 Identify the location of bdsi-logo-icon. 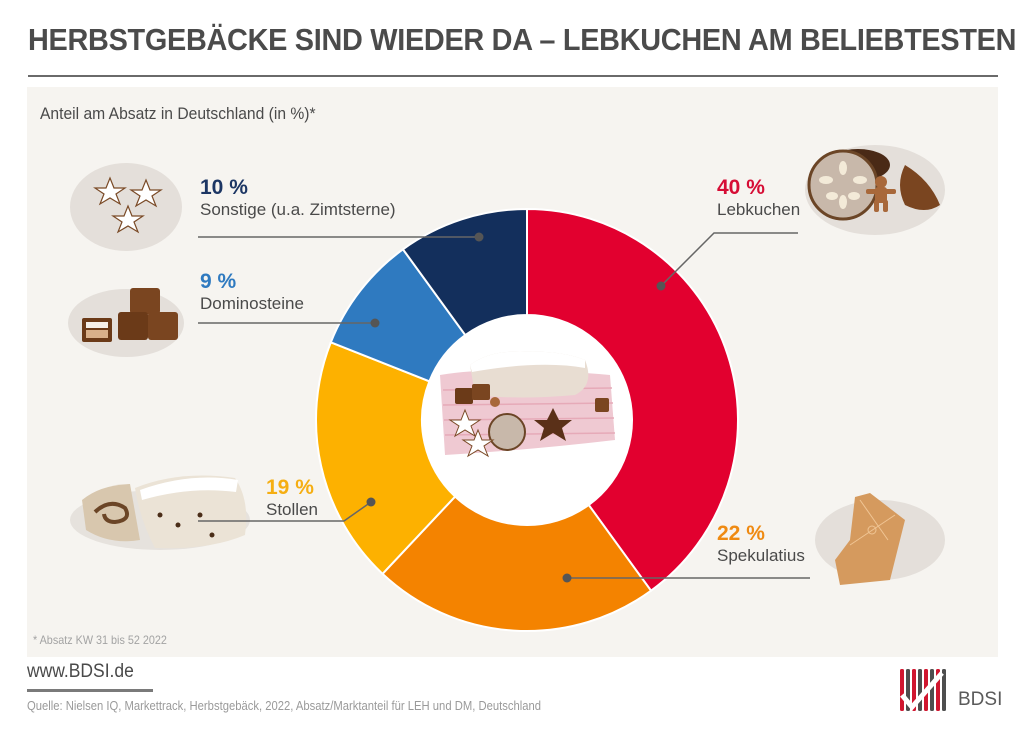
(923, 690).